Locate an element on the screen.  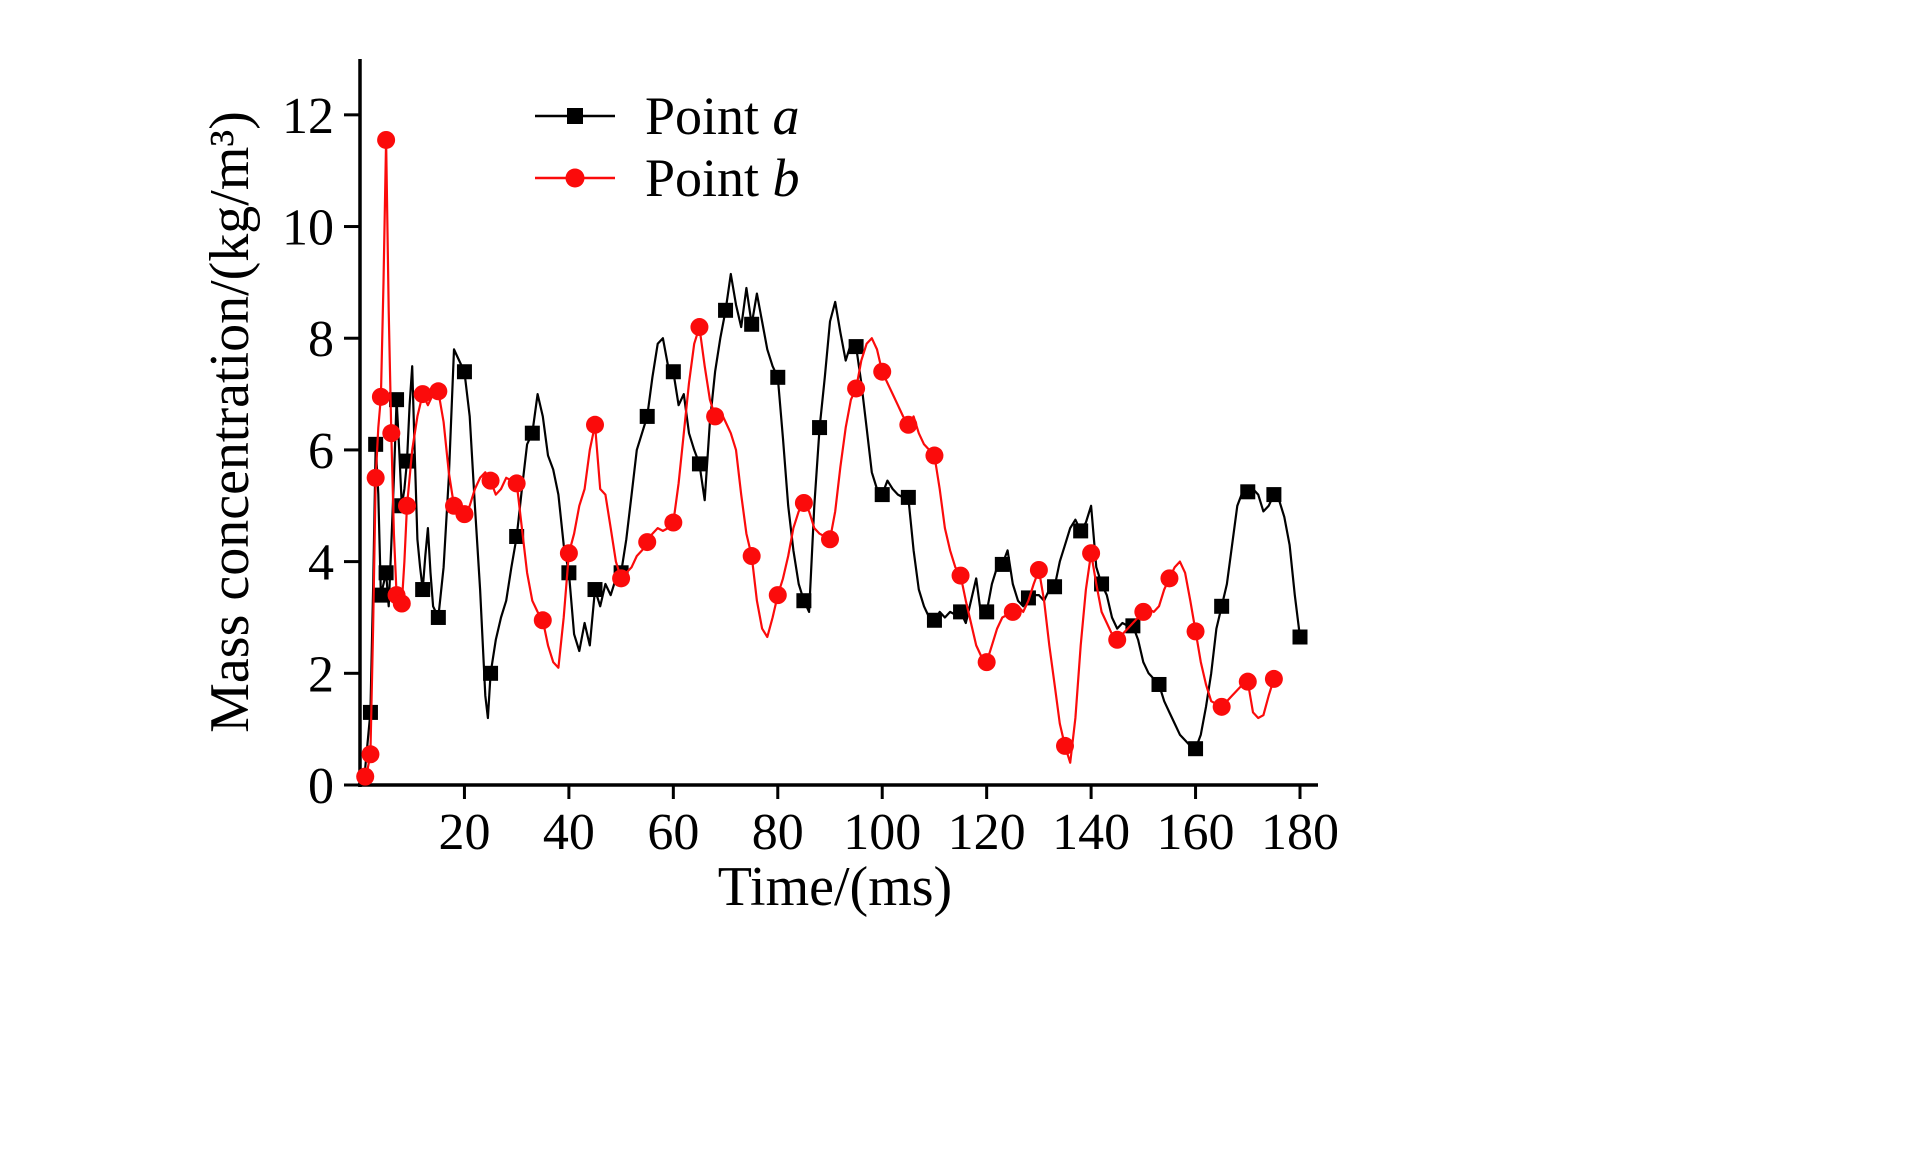
legend-item-a: Point a is located at coordinates (667, 116).